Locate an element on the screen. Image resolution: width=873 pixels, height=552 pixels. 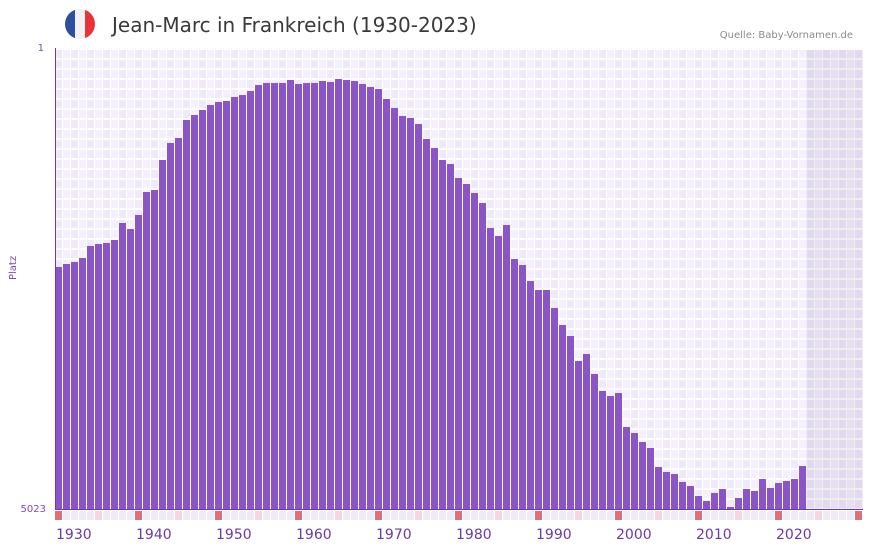
bar-1932 is located at coordinates (74, 386).